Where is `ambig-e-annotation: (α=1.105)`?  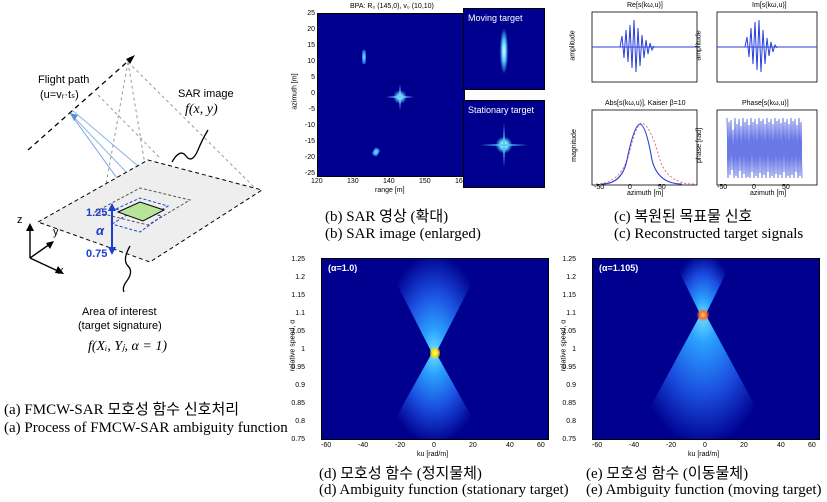
ambig-e-annotation: (α=1.105) is located at coordinates (619, 268).